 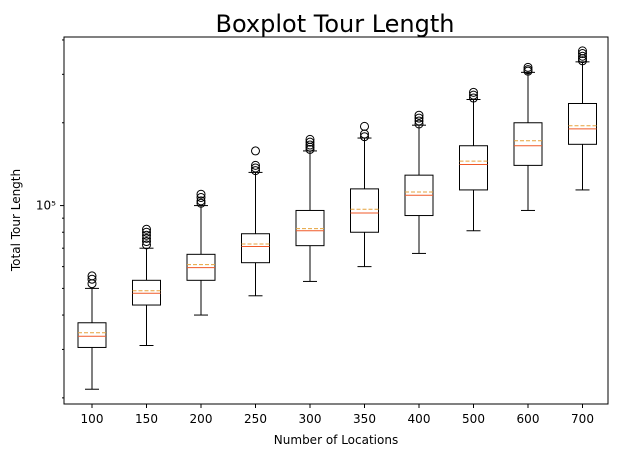 What do you see at coordinates (335, 24) in the screenshot?
I see `chart-title: Boxplot Tour Length` at bounding box center [335, 24].